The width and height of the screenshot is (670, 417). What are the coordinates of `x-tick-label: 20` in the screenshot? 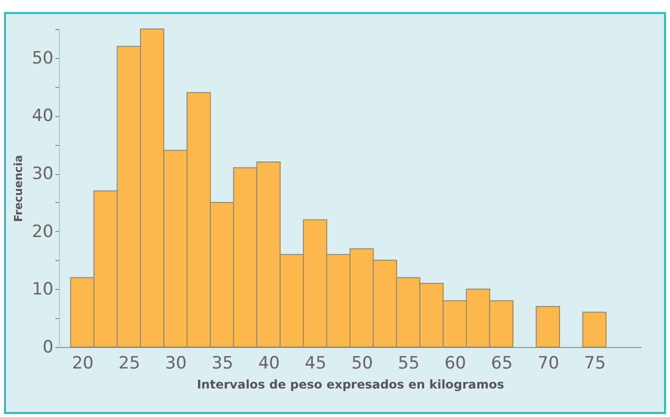 It's located at (83, 364).